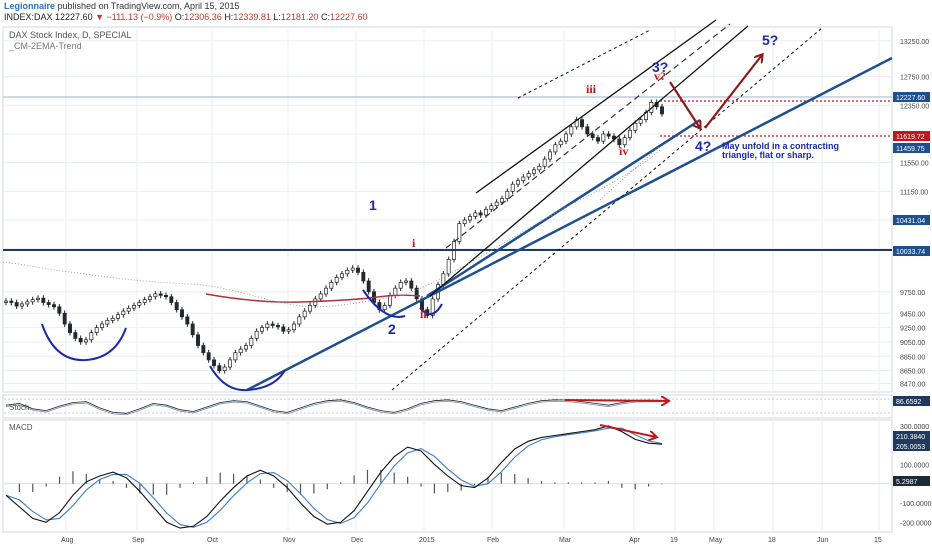  Describe the element at coordinates (19, 407) in the screenshot. I see `stoch-label: Stoch` at that location.